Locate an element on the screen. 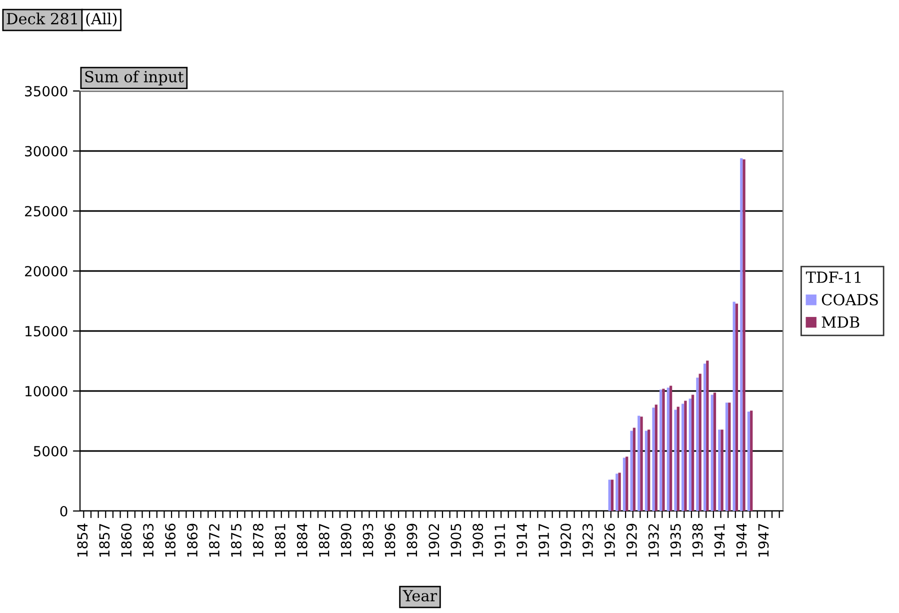  x-tick-label: 1872 is located at coordinates (214, 540).